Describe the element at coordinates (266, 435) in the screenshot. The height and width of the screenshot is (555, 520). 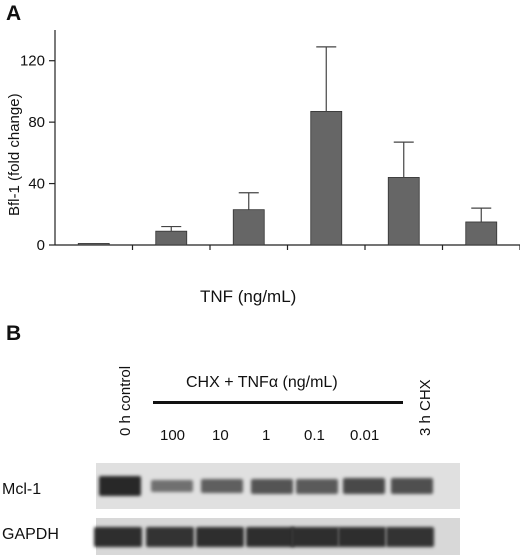
I see `concentration-label: 1` at that location.